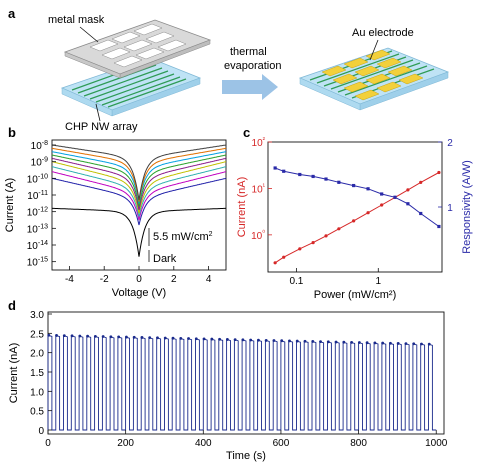  Describe the element at coordinates (125, 443) in the screenshot. I see `x-tick-label: 200` at that location.